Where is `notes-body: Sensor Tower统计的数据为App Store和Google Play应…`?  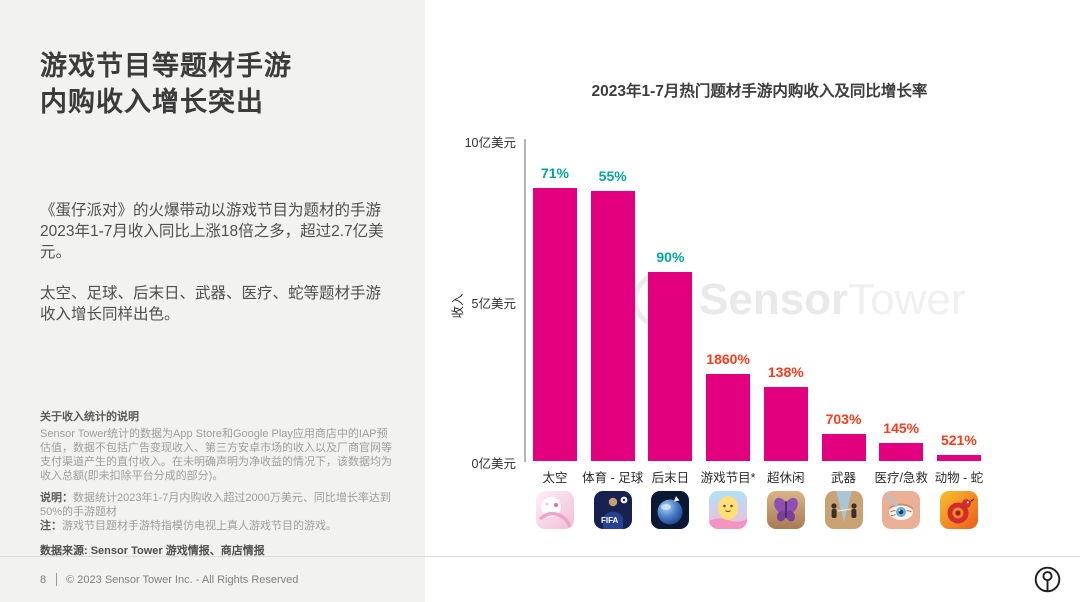
notes-body: Sensor Tower统计的数据为App Store和Google Play应… is located at coordinates (216, 455).